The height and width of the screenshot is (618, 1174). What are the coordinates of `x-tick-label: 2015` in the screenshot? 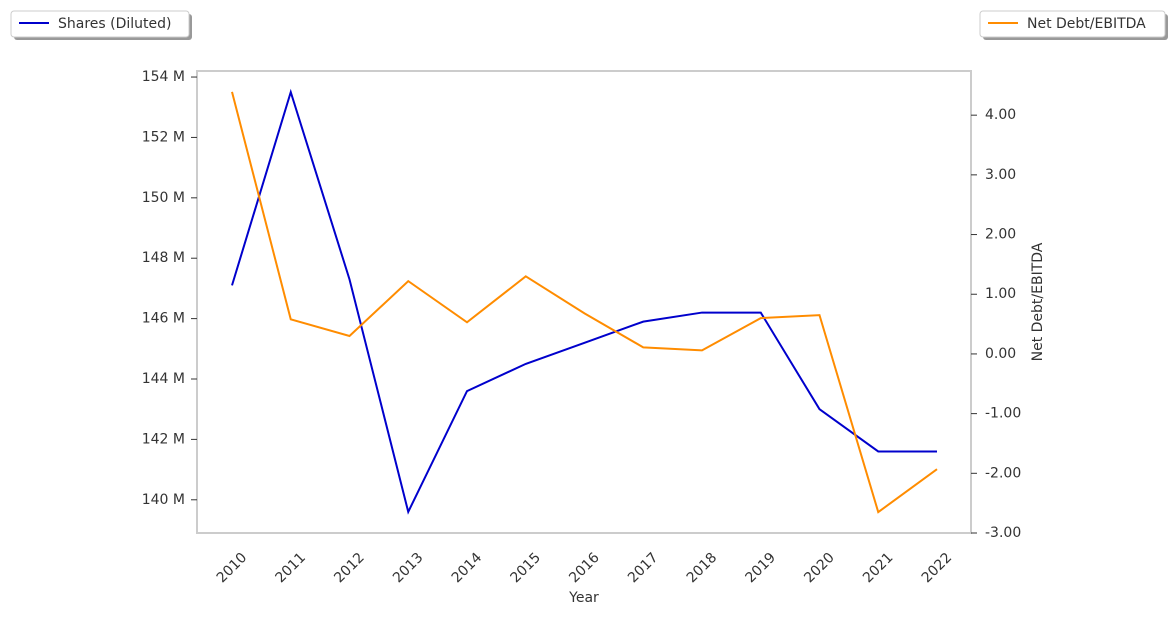 It's located at (525, 568).